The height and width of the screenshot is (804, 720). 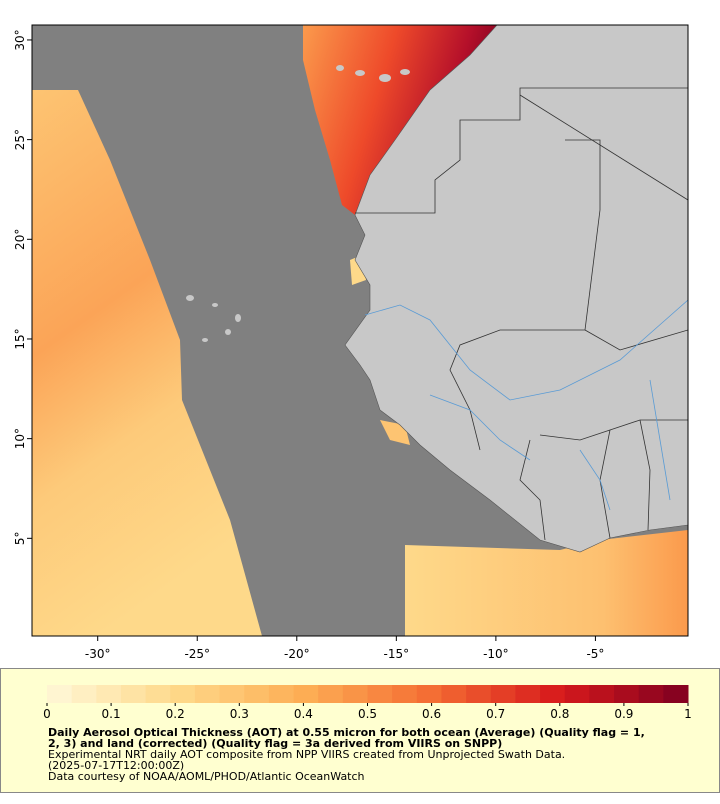 What do you see at coordinates (197, 654) in the screenshot?
I see `x-tick-label: -25°` at bounding box center [197, 654].